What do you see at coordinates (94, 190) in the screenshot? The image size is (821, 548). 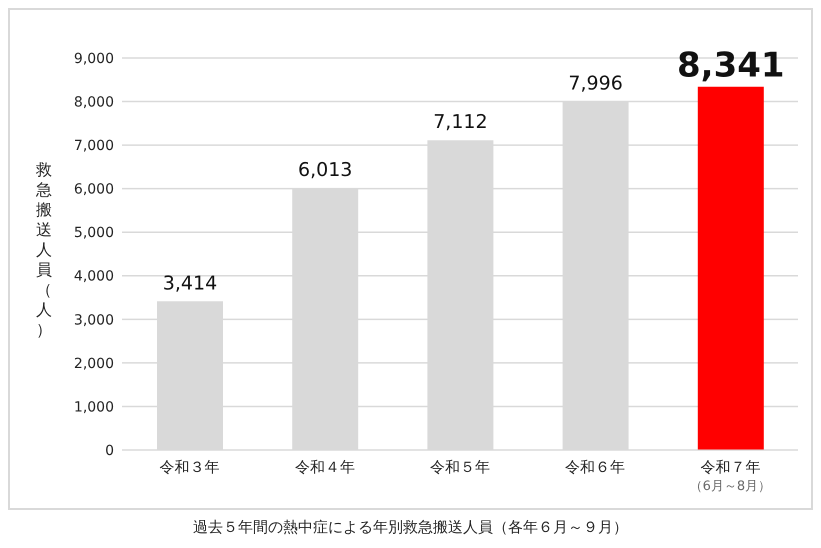 I see `y-tick-label: 6,000` at bounding box center [94, 190].